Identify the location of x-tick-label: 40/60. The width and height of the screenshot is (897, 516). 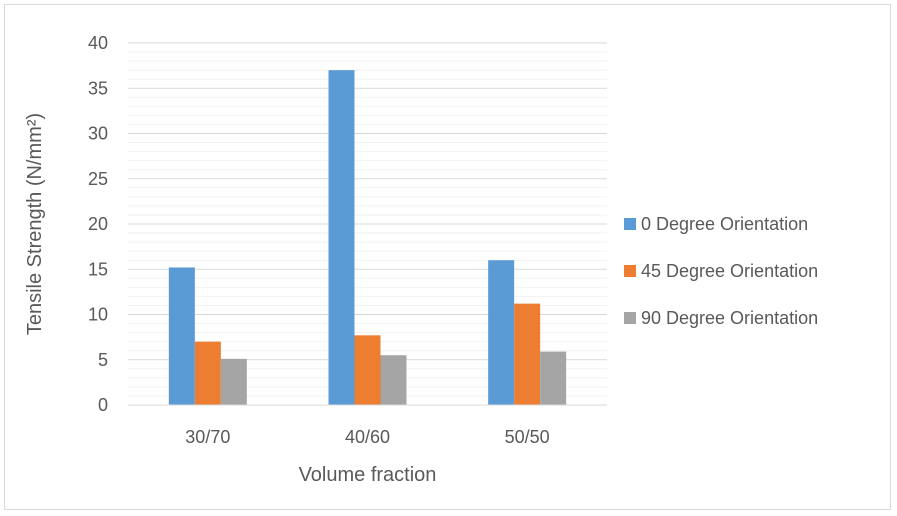
(367, 437).